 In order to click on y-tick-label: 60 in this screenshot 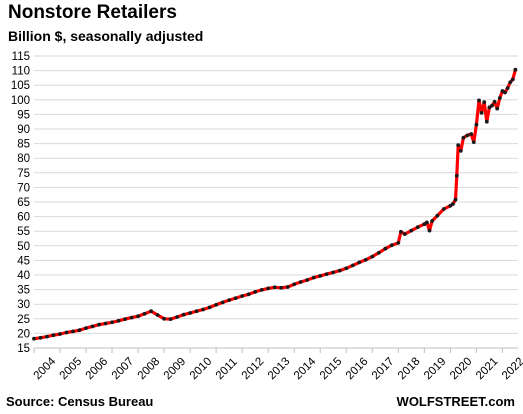, I will do `click(23, 218)`.